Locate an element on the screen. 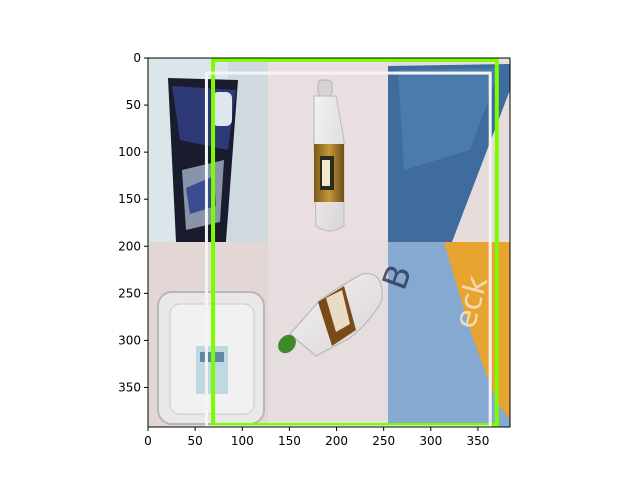  tile-green-bottle is located at coordinates (328, 334).